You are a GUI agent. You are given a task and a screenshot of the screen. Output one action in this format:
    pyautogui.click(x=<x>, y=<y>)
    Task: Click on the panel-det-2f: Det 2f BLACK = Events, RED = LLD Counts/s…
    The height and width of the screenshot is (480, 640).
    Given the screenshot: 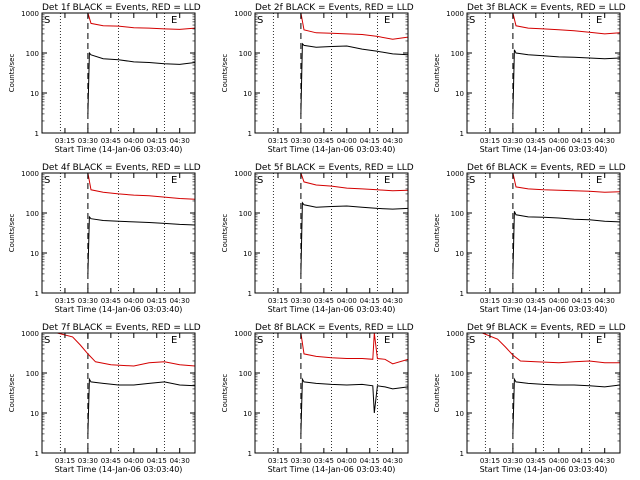 What is the action you would take?
    pyautogui.click(x=317, y=78)
    